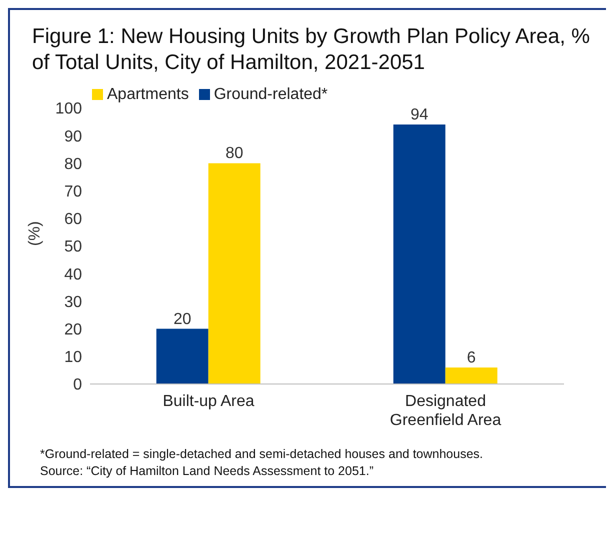 This screenshot has height=544, width=616. Describe the element at coordinates (419, 115) in the screenshot. I see `data-label: 94` at that location.